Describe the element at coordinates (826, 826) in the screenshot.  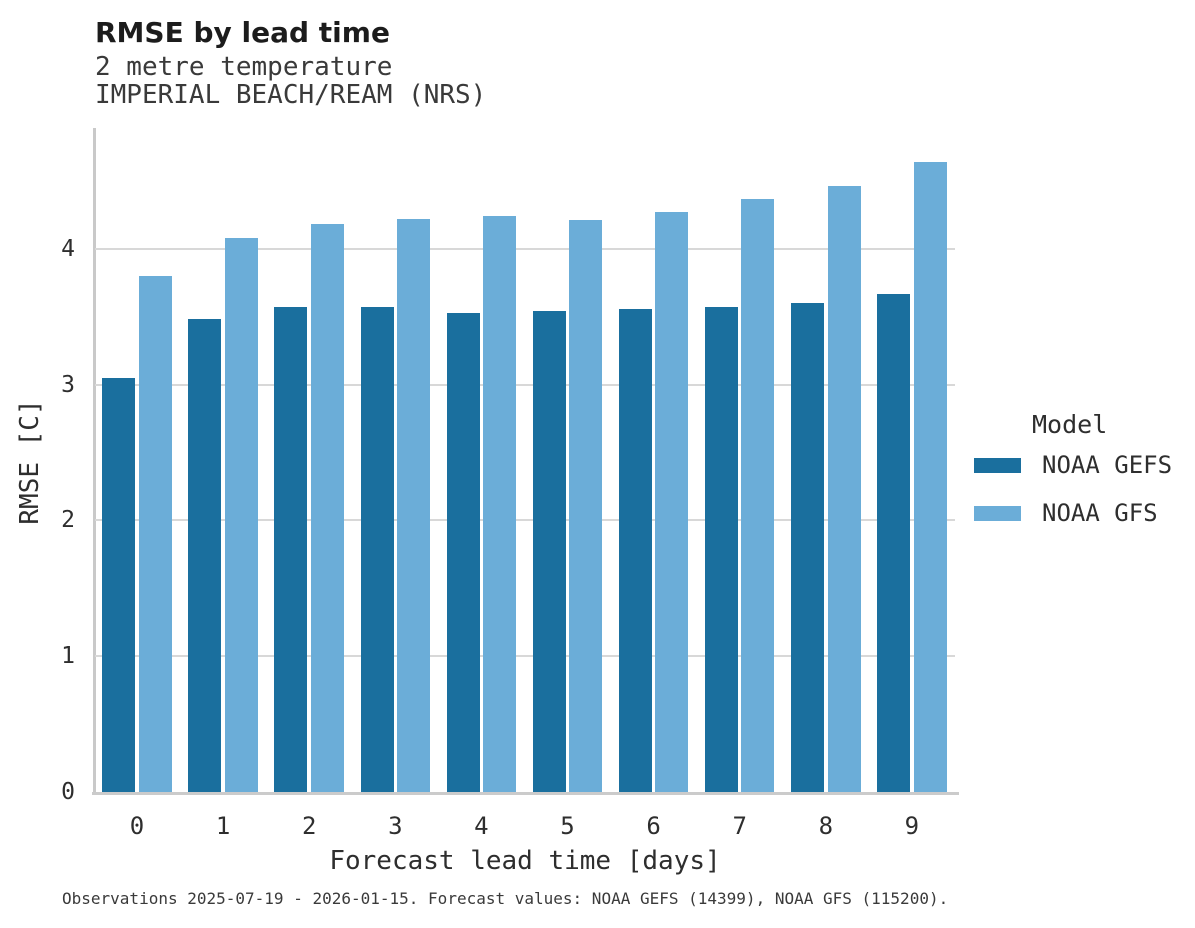
I see `x-tick-label-8: 8` at that location.